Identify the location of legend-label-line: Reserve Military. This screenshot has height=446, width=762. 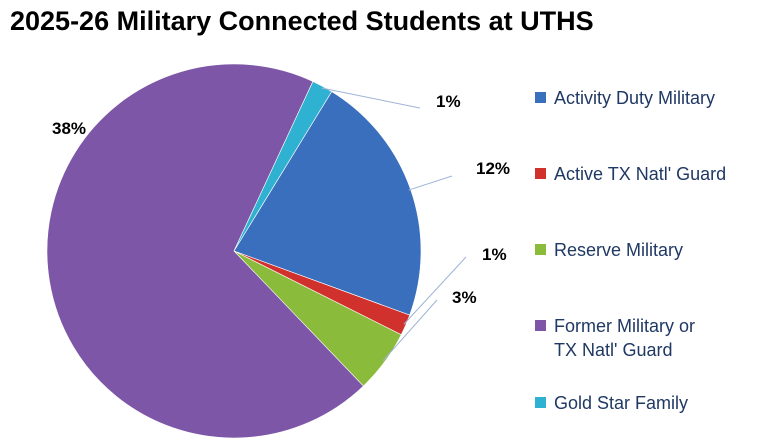
(619, 250).